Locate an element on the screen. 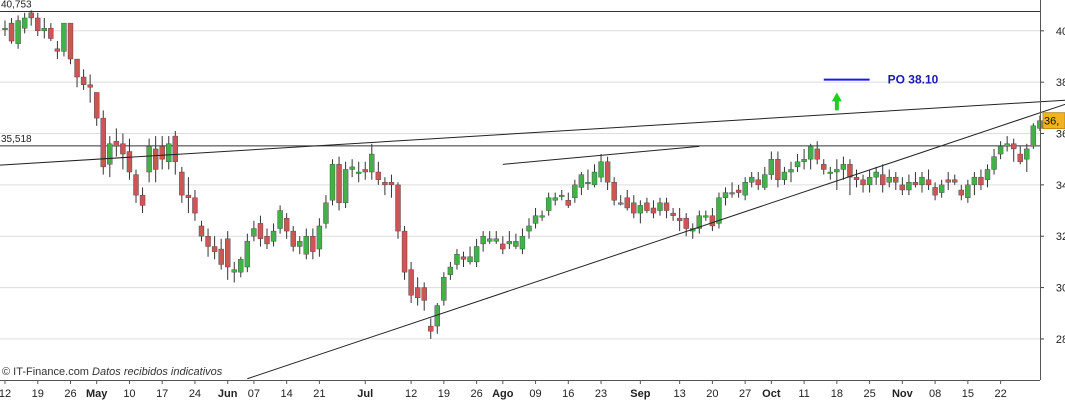 The image size is (1065, 406). x-tick-label: 18 is located at coordinates (837, 394).